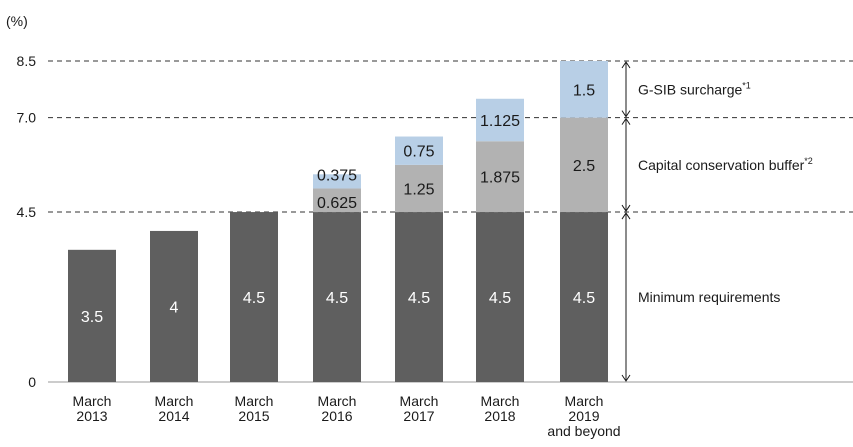 The image size is (853, 447). Describe the element at coordinates (499, 416) in the screenshot. I see `x-tick-label: 2018` at that location.